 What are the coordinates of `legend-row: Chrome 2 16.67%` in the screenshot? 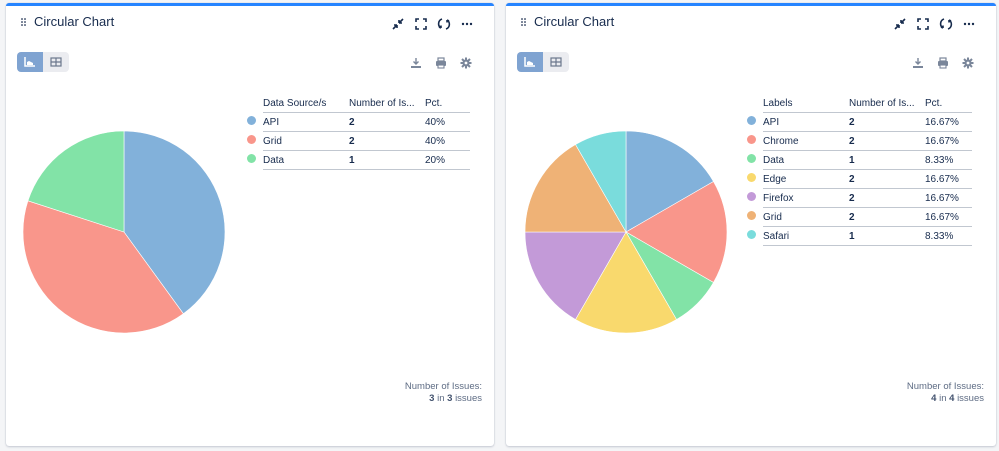 It's located at (858, 141).